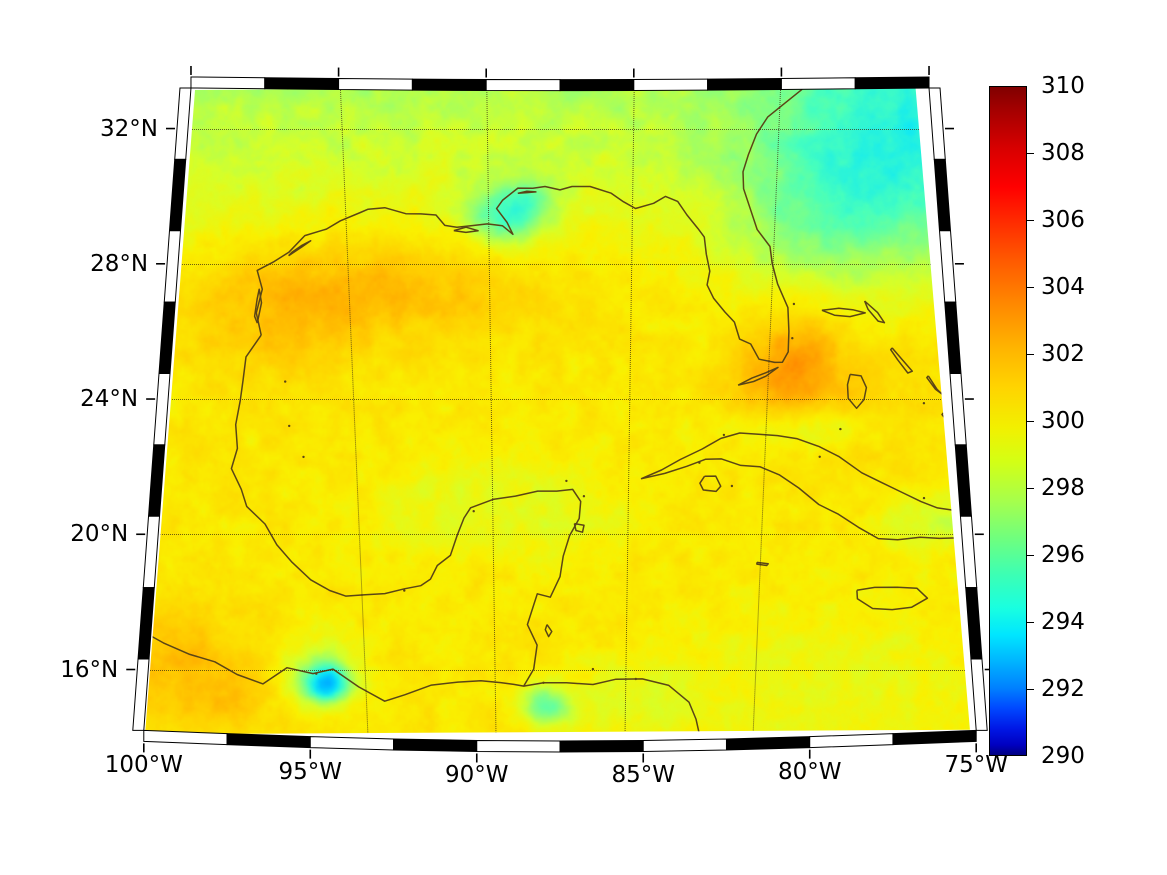 Image resolution: width=1167 pixels, height=875 pixels. What do you see at coordinates (612, 706) in the screenshot?
I see `coastline-camerica` at bounding box center [612, 706].